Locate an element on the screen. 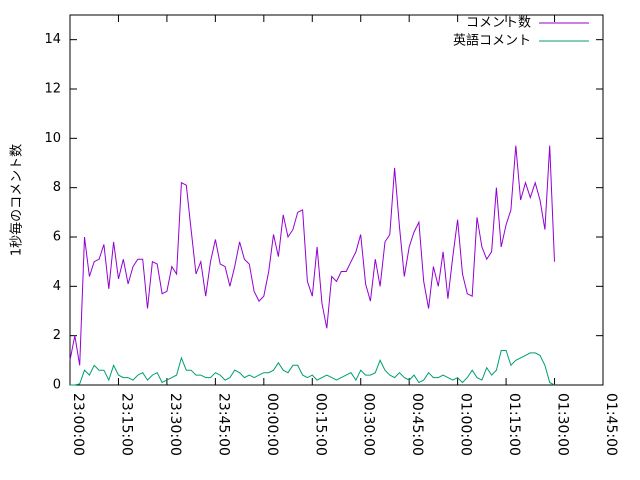  x-tick-label: 23:15:00 is located at coordinates (126, 424).